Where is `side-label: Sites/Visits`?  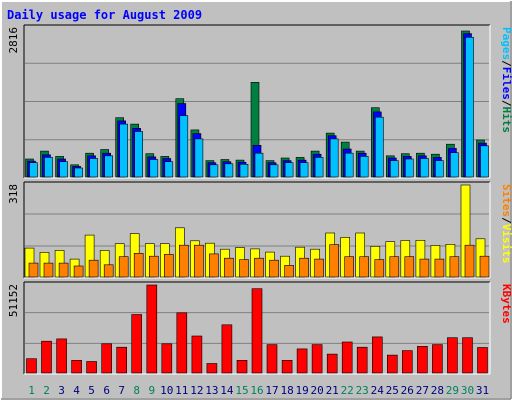
side-label: Sites/Visits is located at coordinates (506, 224).